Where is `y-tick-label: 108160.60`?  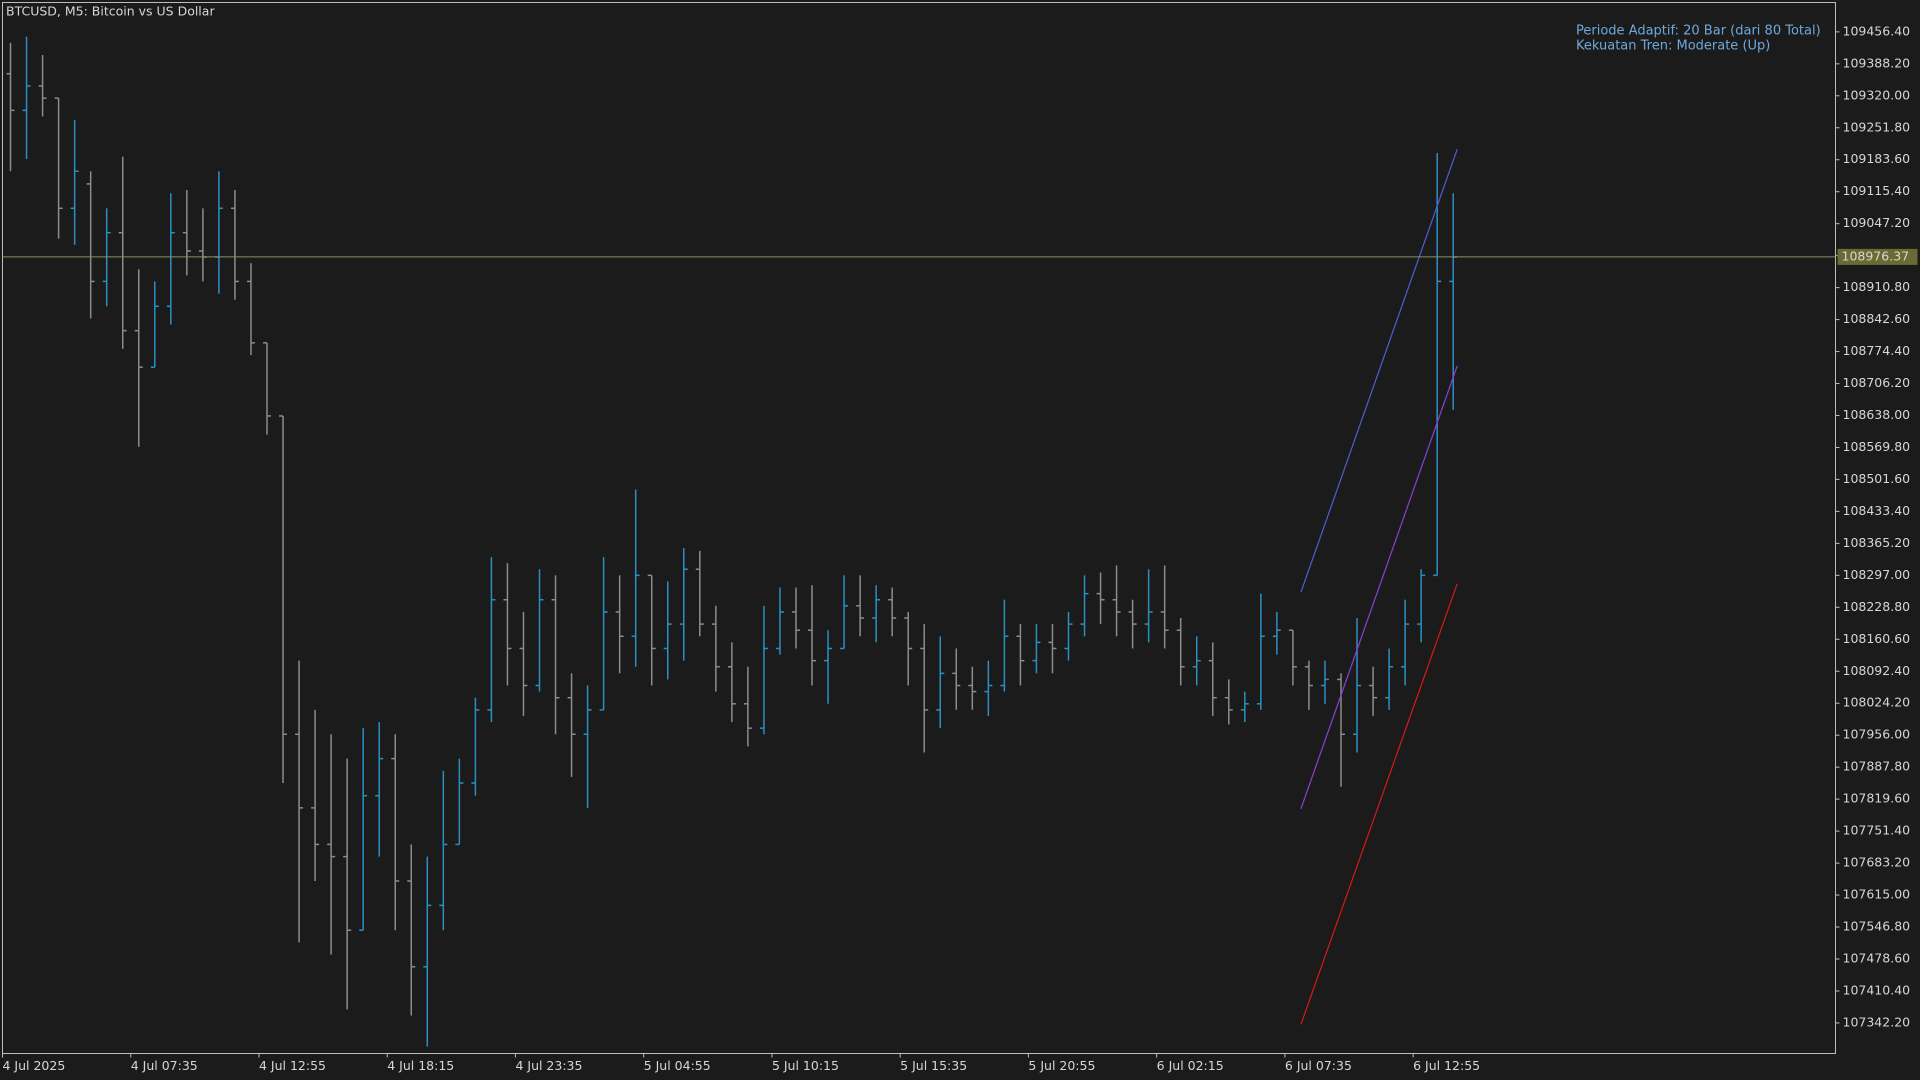
y-tick-label: 108160.60 is located at coordinates (1877, 638).